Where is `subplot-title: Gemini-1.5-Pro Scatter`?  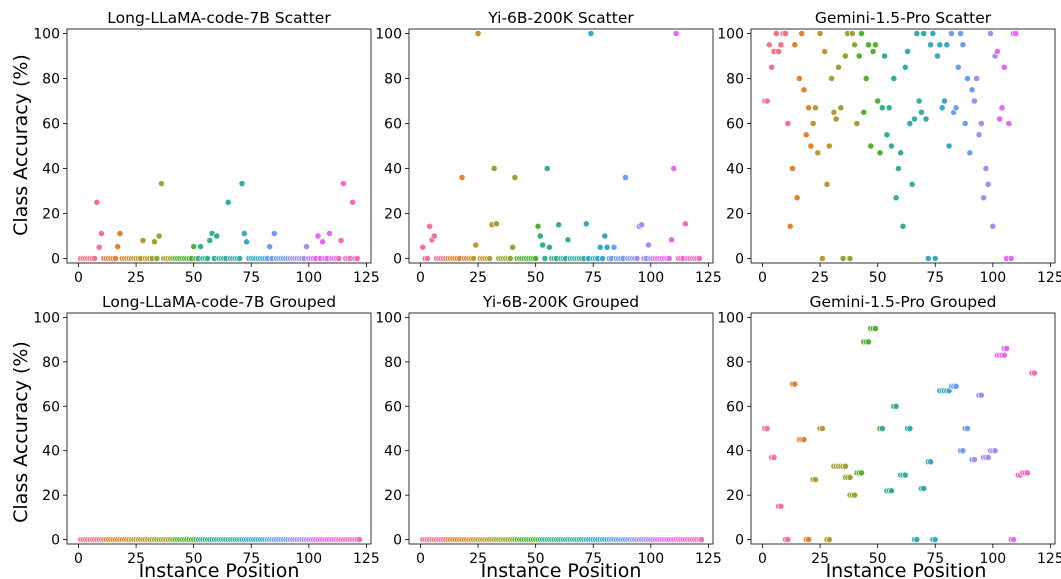 subplot-title: Gemini-1.5-Pro Scatter is located at coordinates (903, 18).